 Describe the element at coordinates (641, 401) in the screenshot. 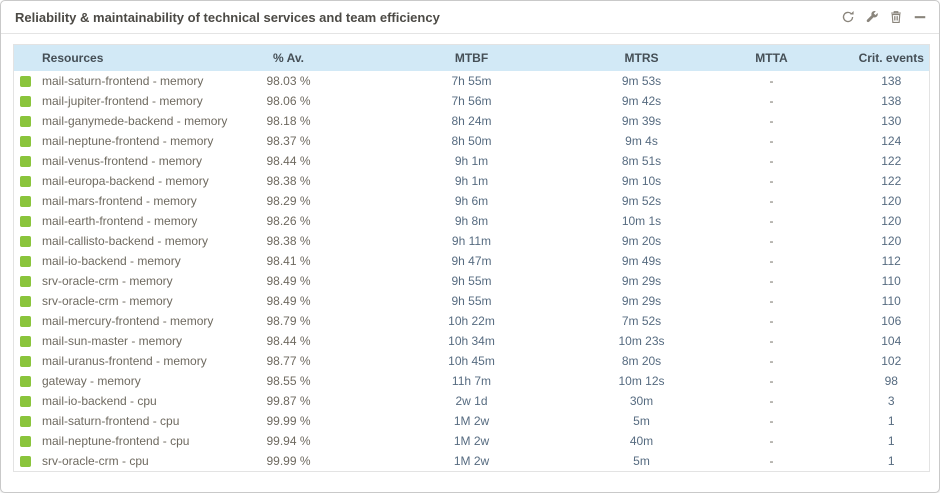

I see `mtrs-cell: 30m` at that location.